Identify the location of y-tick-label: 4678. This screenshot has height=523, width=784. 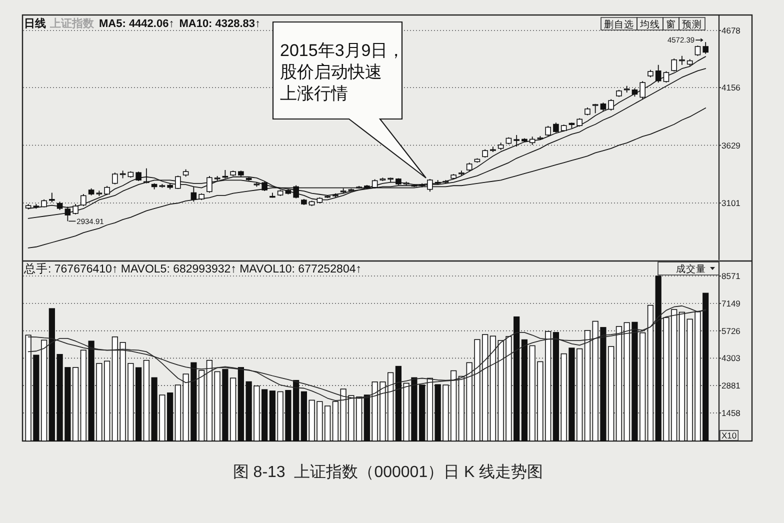
(731, 31).